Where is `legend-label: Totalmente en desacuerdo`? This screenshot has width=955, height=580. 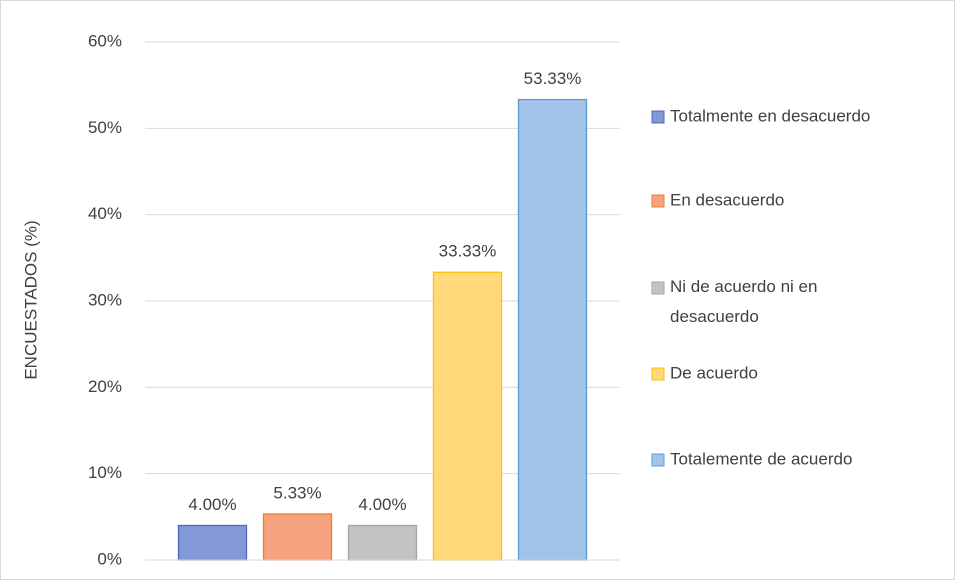 legend-label: Totalmente en desacuerdo is located at coordinates (770, 115).